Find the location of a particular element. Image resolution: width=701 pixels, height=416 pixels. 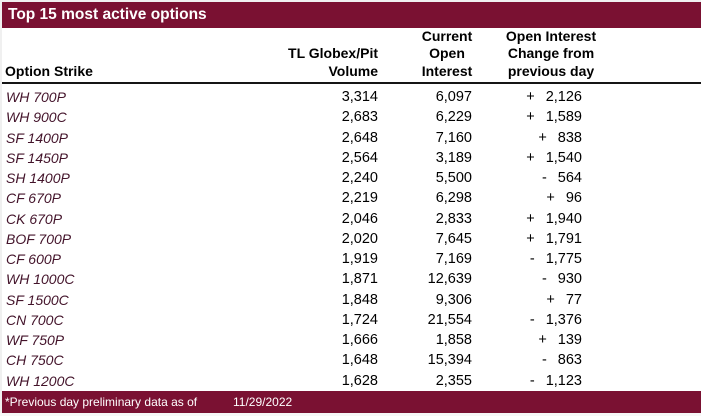

open-interest-cell: 12,639 is located at coordinates (449, 279).